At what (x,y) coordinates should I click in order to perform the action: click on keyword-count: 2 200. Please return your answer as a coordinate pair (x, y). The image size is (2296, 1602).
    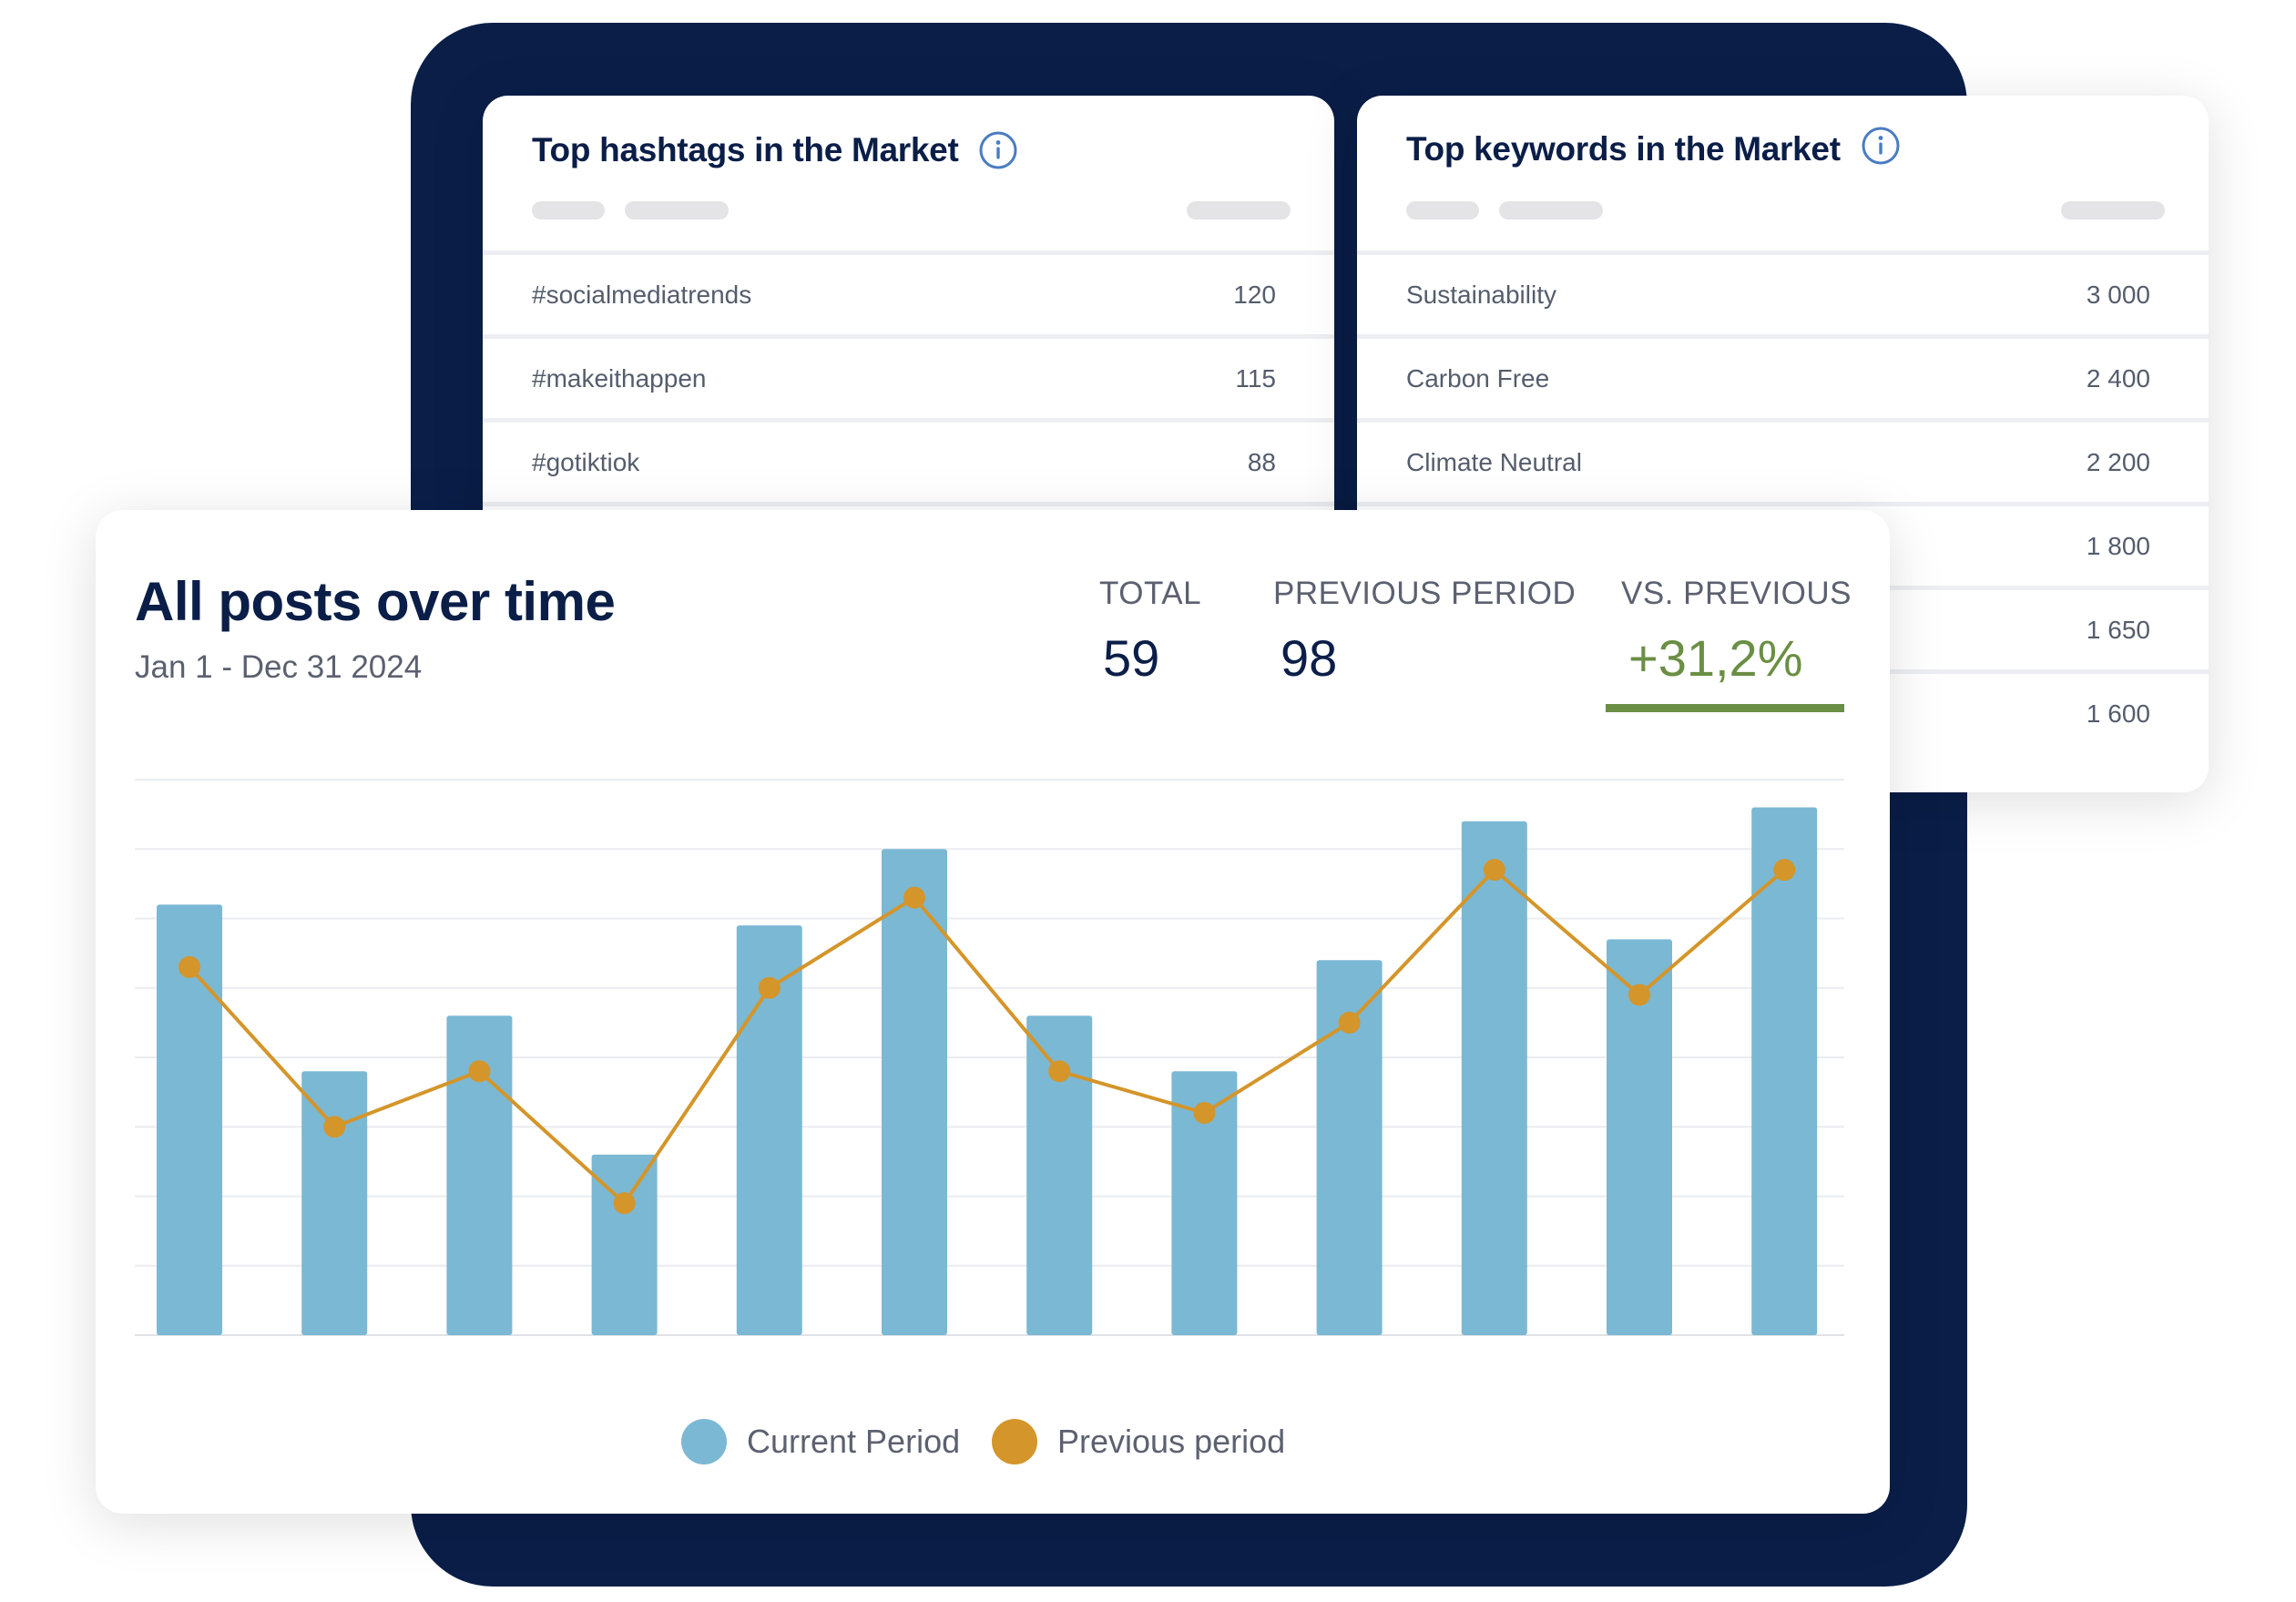
    Looking at the image, I should click on (2118, 462).